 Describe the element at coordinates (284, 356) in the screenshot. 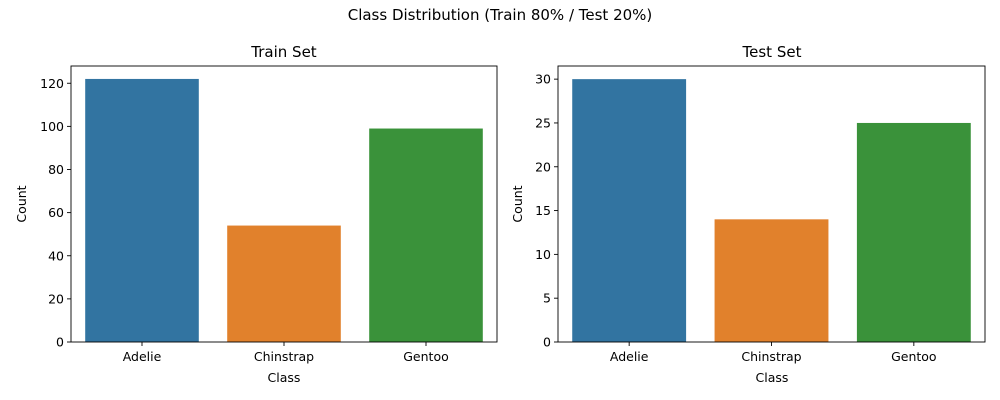

I see `train-x-tick-label: Chinstrap` at that location.